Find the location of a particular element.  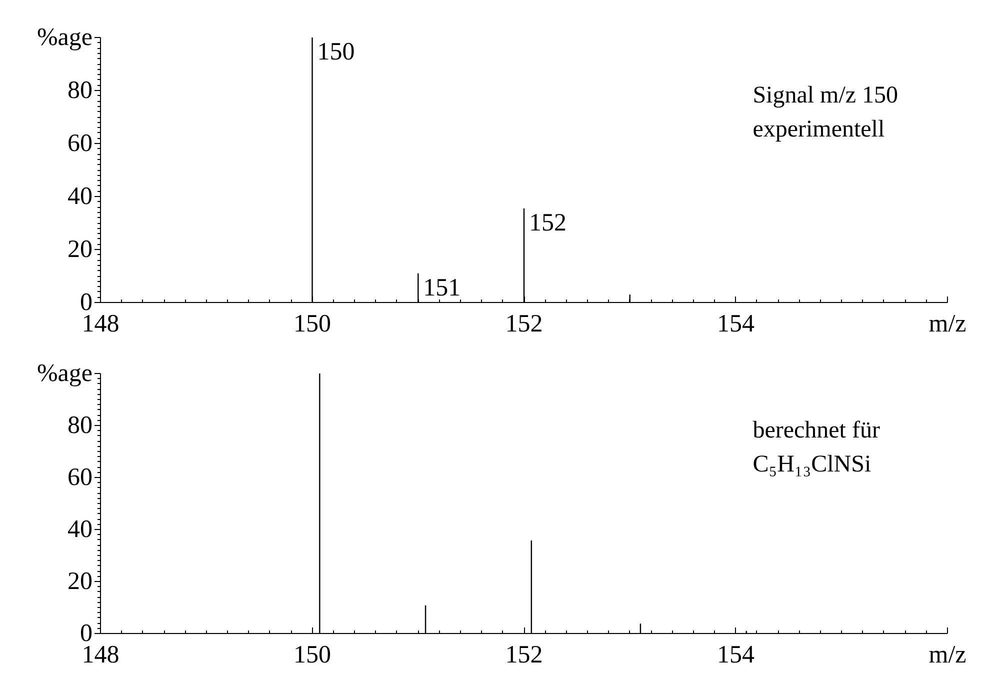

annotation: 150 is located at coordinates (336, 52).